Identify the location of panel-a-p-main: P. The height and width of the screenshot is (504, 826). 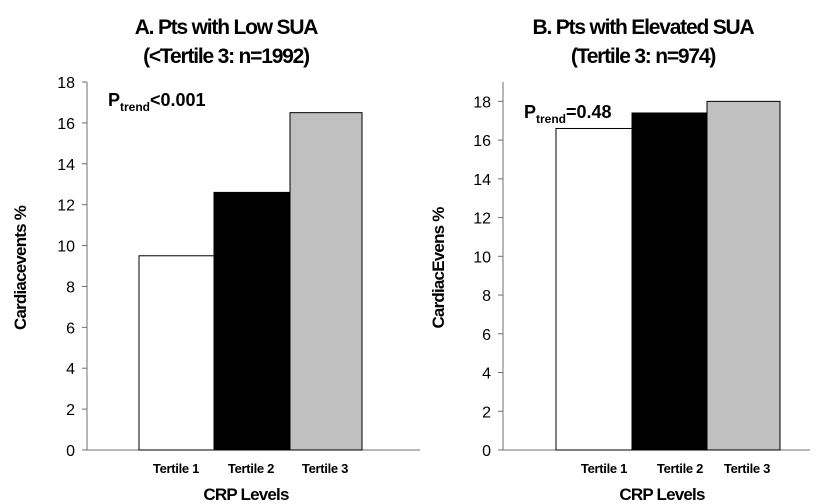
(114, 100).